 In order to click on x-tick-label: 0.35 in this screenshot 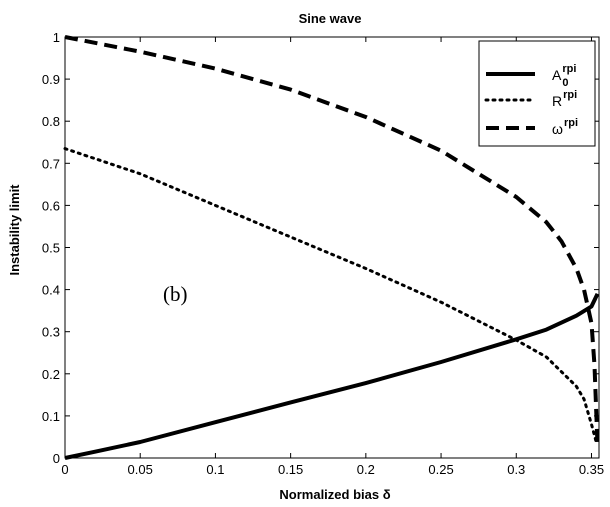, I will do `click(591, 469)`.